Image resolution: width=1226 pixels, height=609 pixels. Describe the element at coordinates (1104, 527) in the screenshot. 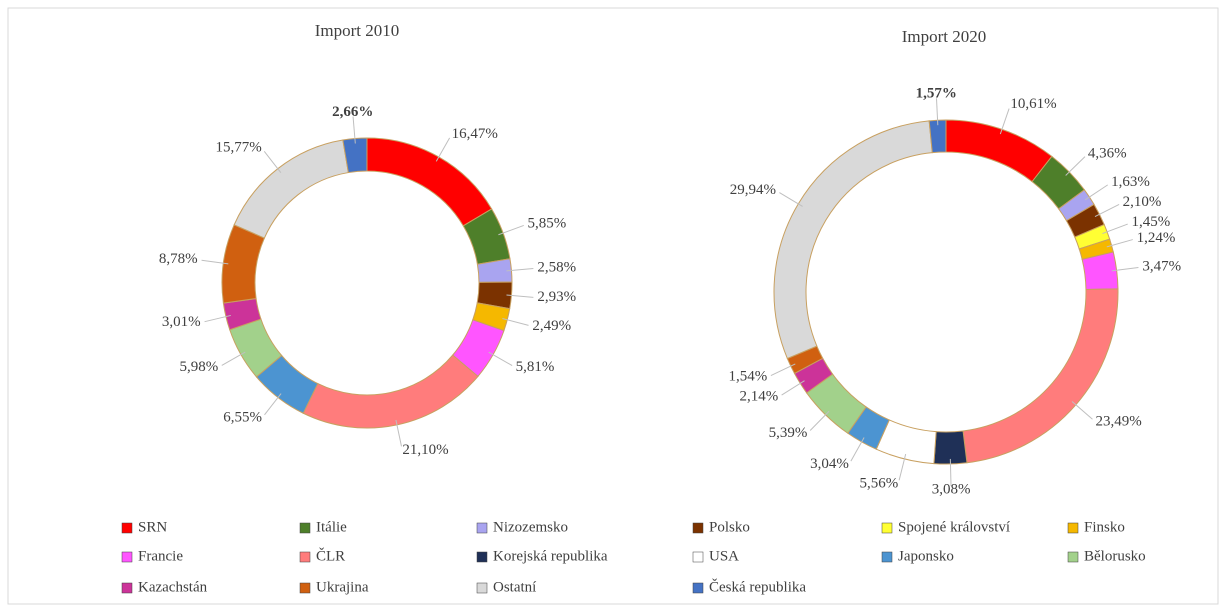

I see `legend-label: Finsko` at that location.